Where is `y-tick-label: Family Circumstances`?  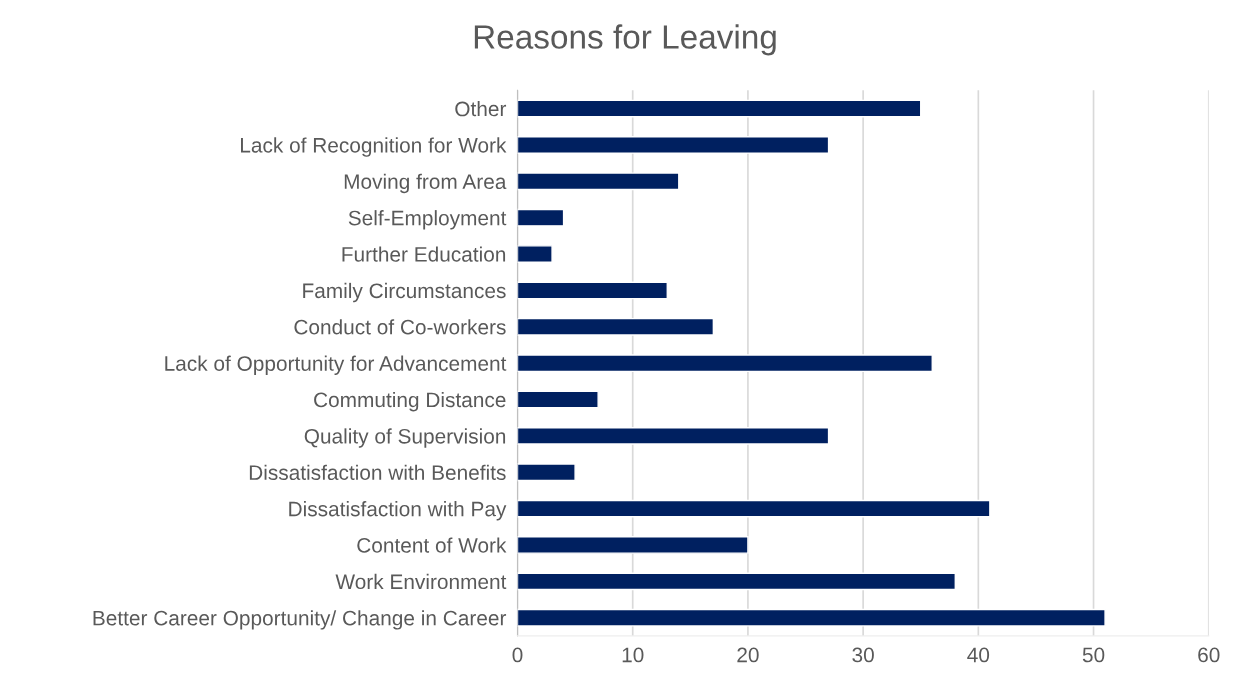
y-tick-label: Family Circumstances is located at coordinates (404, 292).